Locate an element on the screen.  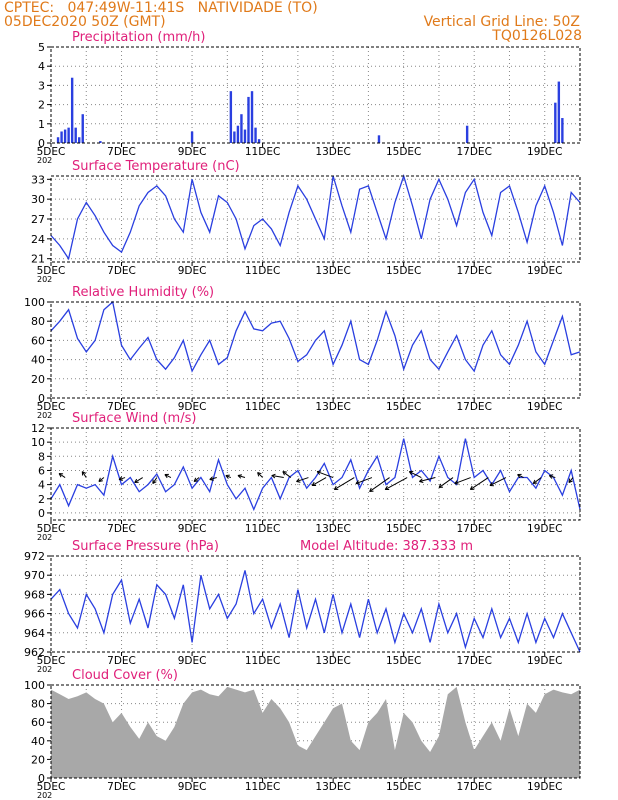
temp-title: Surface Temperature (nC) is located at coordinates (156, 166).